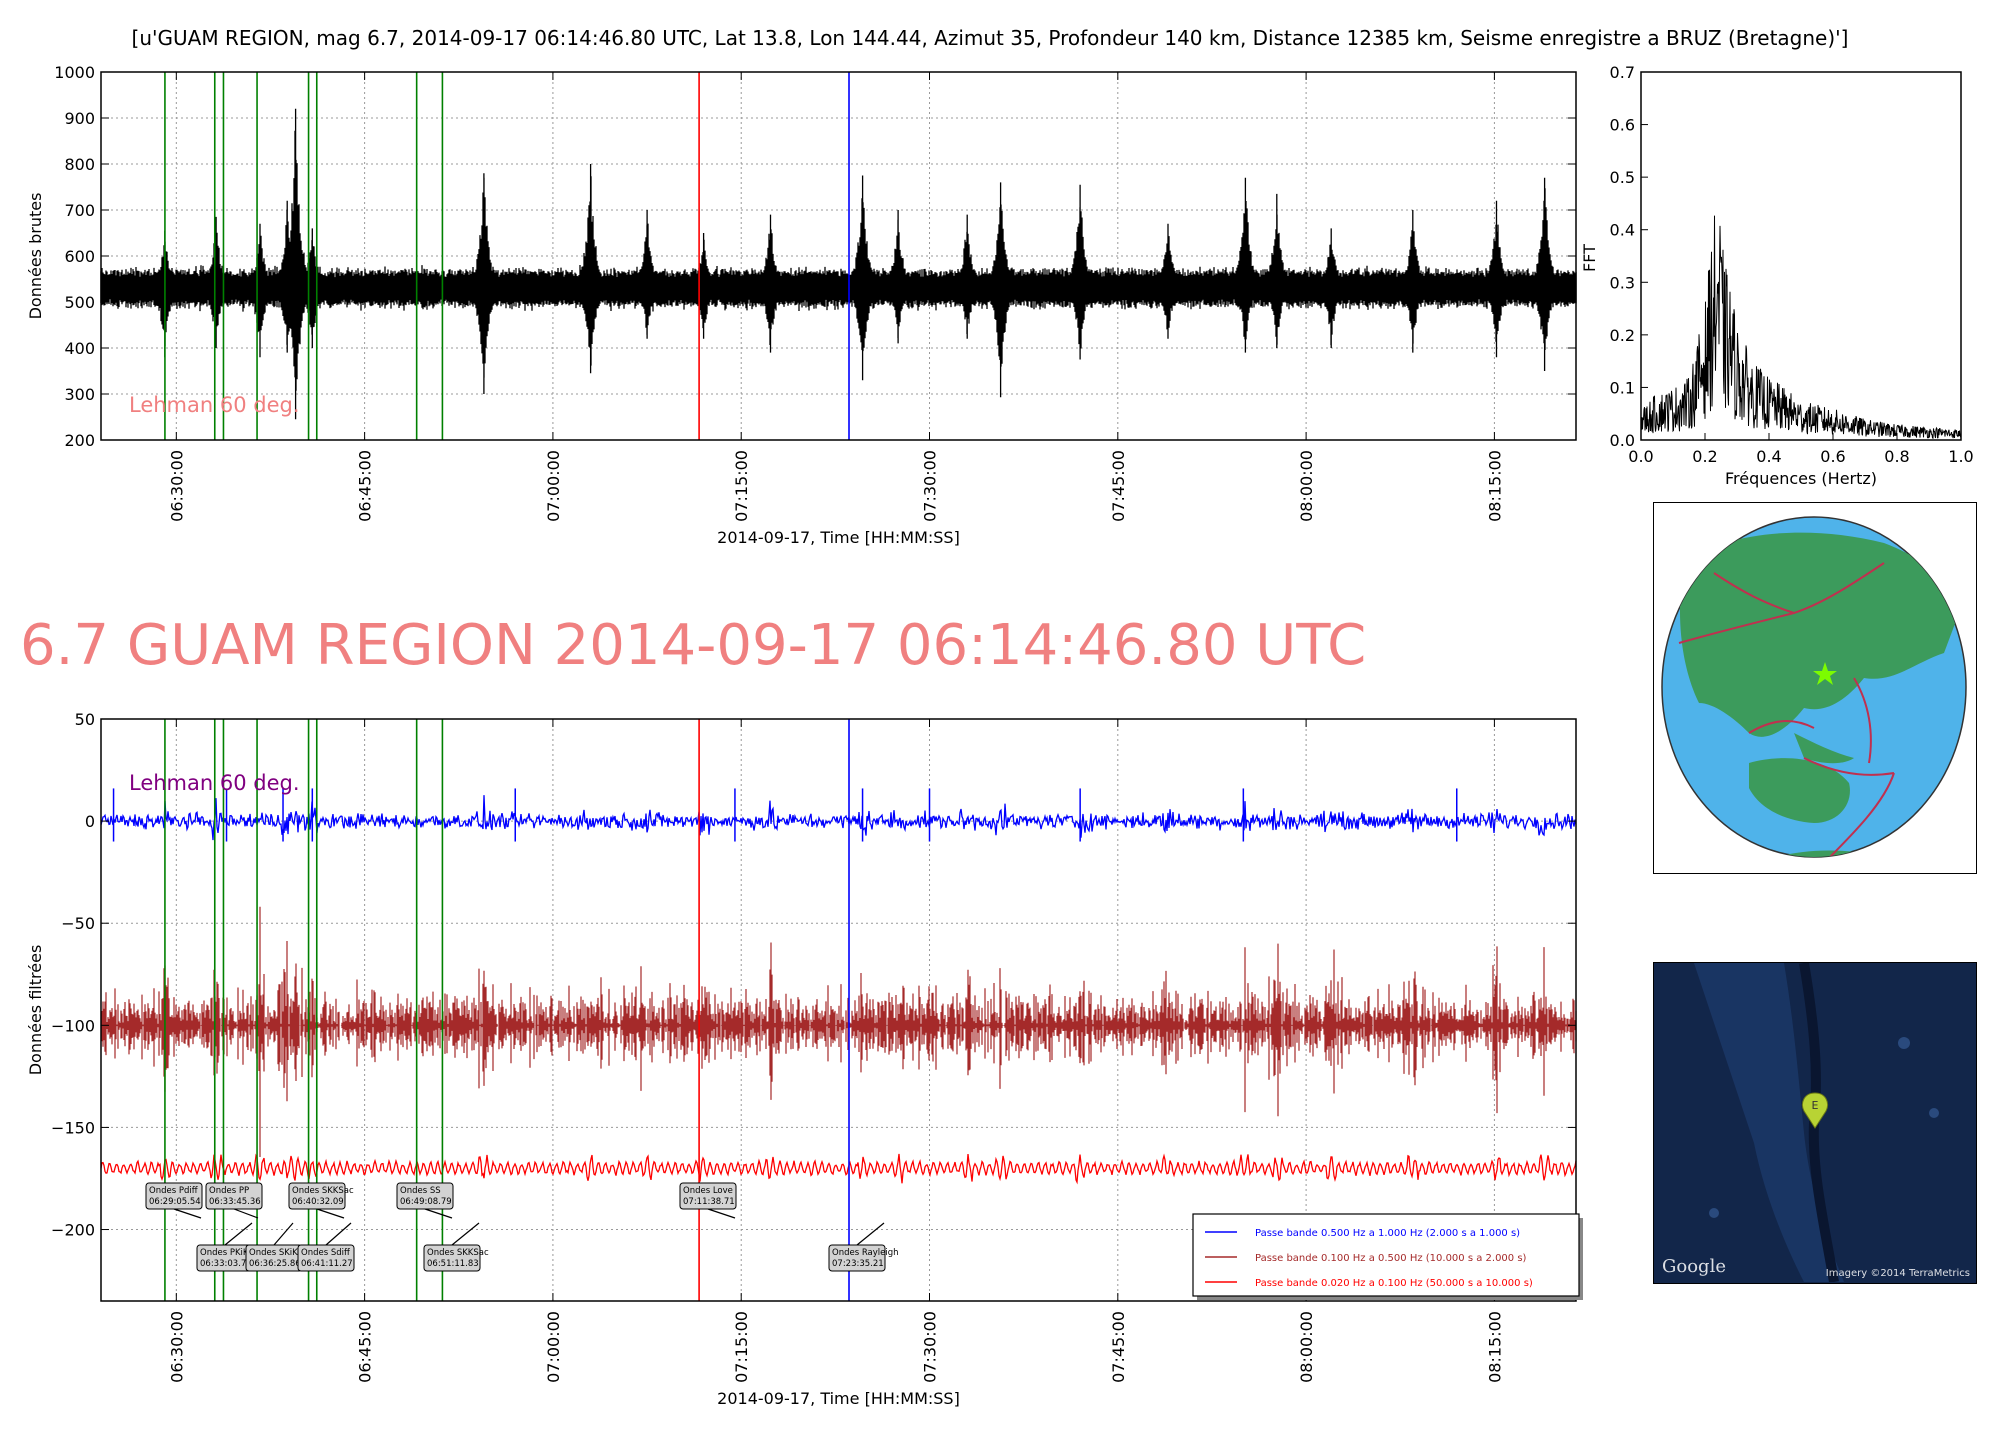 This screenshot has width=2000, height=1430. Describe the element at coordinates (1768, 456) in the screenshot. I see `fft-x-tick-label: 0.4` at that location.